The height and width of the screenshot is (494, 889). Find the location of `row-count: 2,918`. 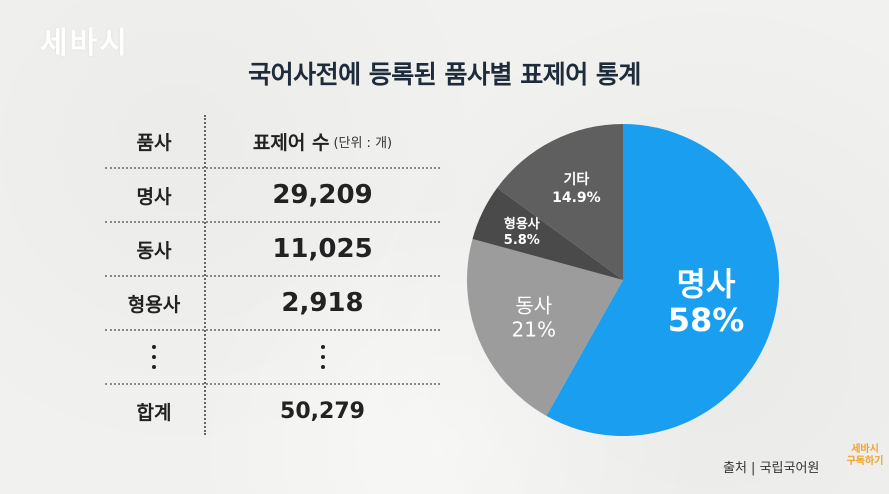

row-count: 2,918 is located at coordinates (322, 303).